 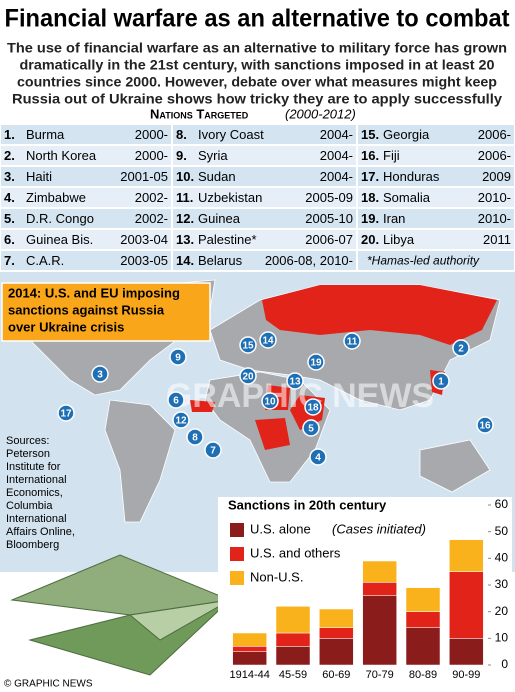 I want to click on footer: © GRAPHIC NEWS, so click(x=48, y=684).